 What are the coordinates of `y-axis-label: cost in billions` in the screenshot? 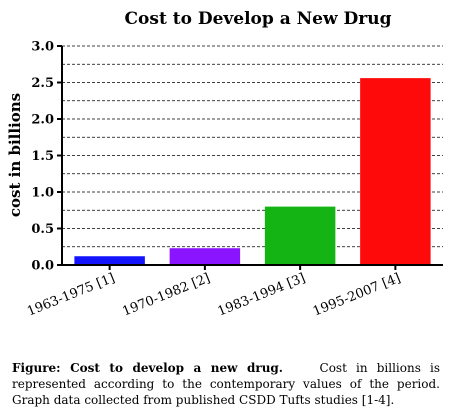 It's located at (15, 155).